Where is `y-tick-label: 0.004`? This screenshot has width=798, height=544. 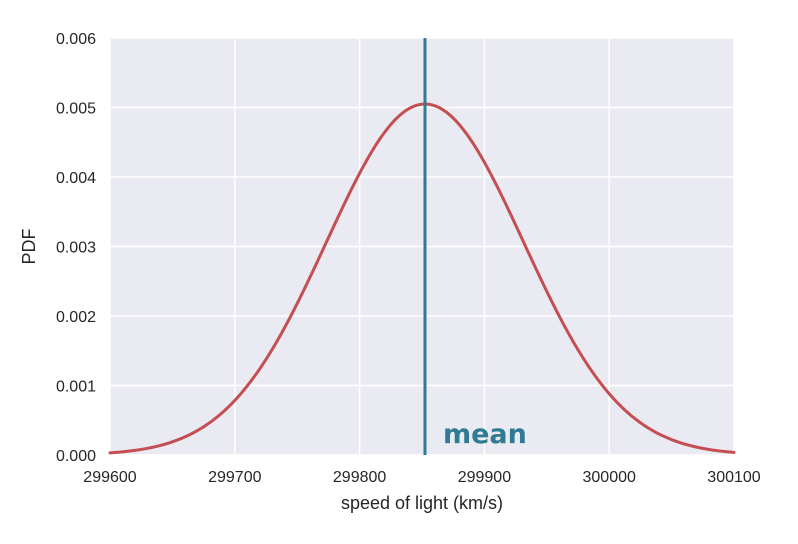 y-tick-label: 0.004 is located at coordinates (76, 178).